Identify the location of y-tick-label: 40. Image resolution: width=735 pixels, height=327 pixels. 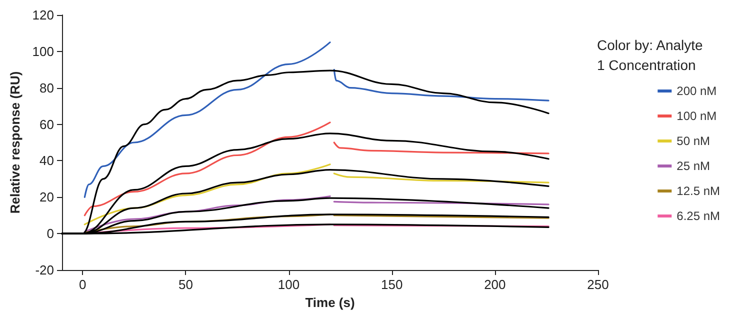
(47, 160).